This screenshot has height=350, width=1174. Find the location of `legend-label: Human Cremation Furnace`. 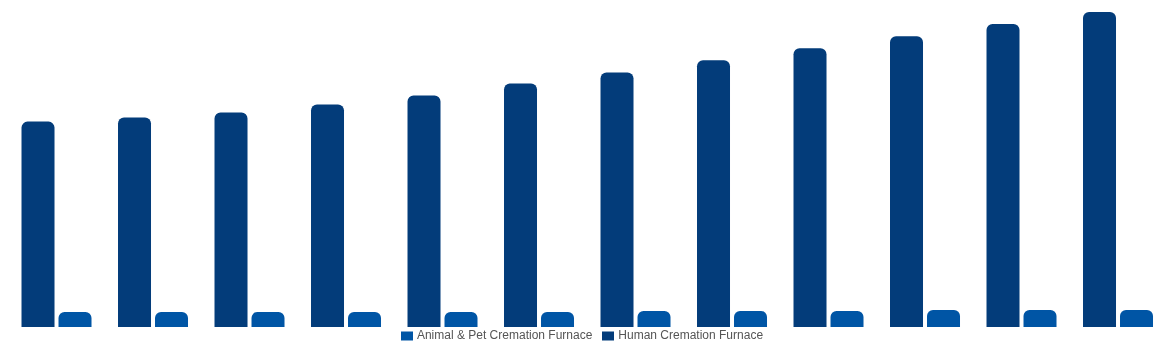

legend-label: Human Cremation Furnace is located at coordinates (691, 335).